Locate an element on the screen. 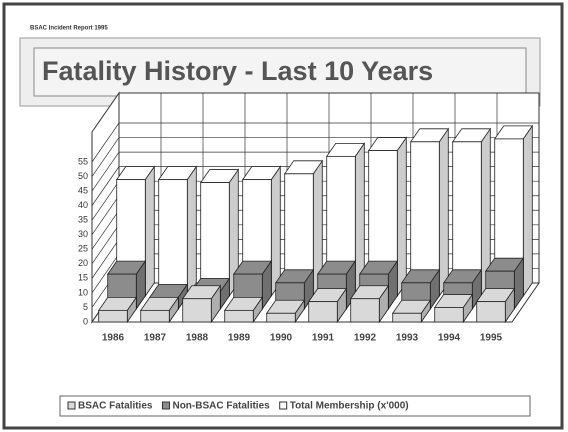 Image resolution: width=568 pixels, height=432 pixels. legend-box is located at coordinates (295, 406).